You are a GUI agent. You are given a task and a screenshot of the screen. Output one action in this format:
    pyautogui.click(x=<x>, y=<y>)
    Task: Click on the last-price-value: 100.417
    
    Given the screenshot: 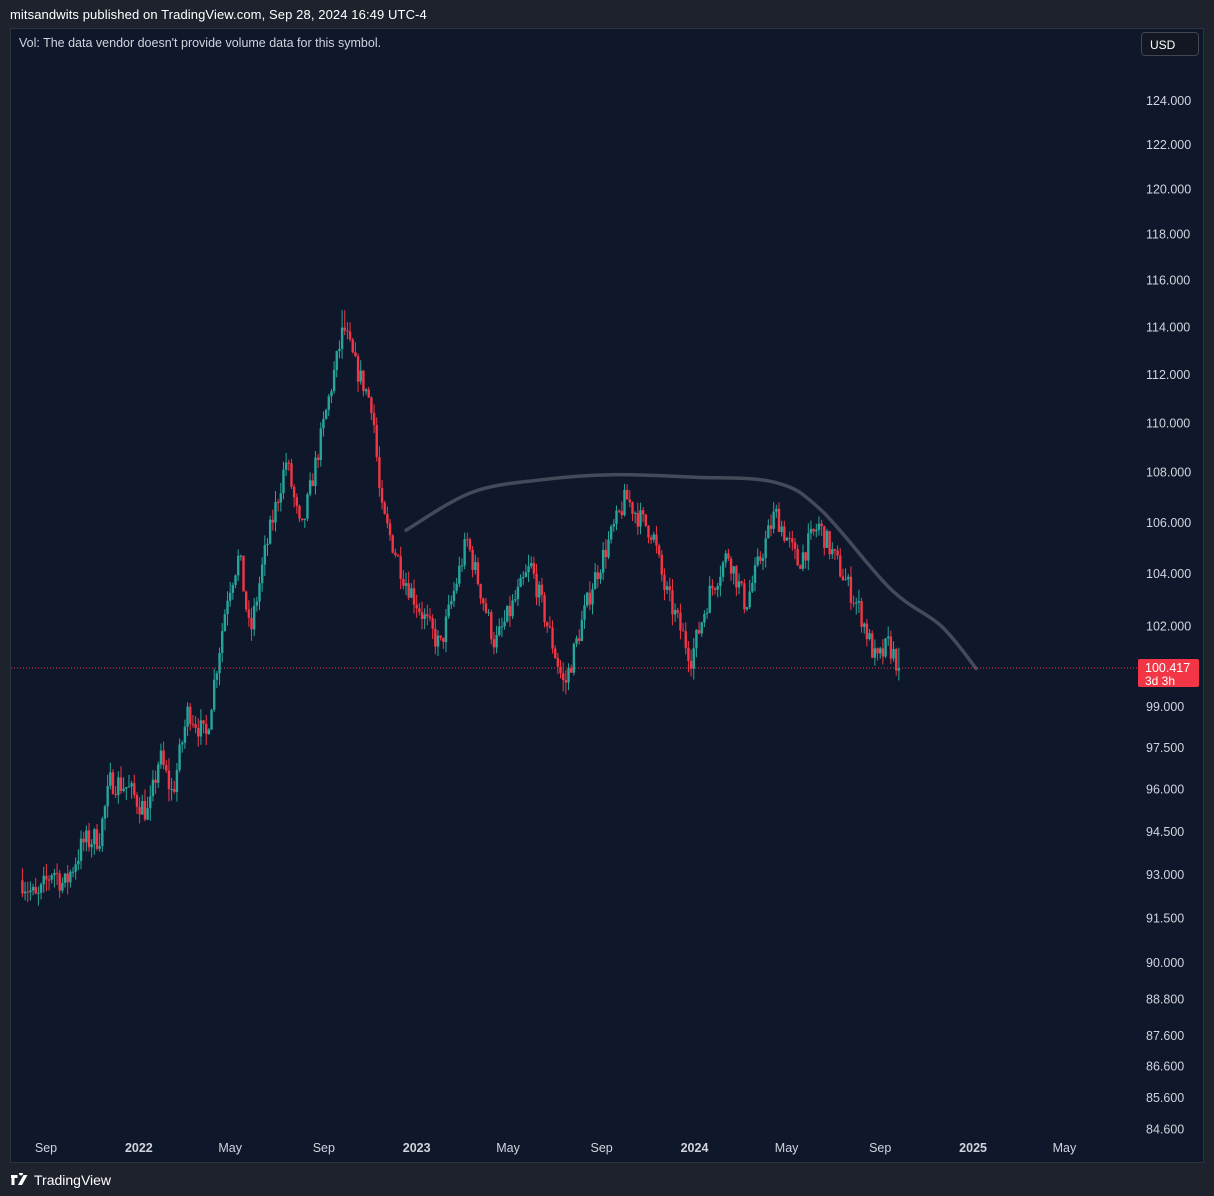 What is the action you would take?
    pyautogui.click(x=1167, y=668)
    